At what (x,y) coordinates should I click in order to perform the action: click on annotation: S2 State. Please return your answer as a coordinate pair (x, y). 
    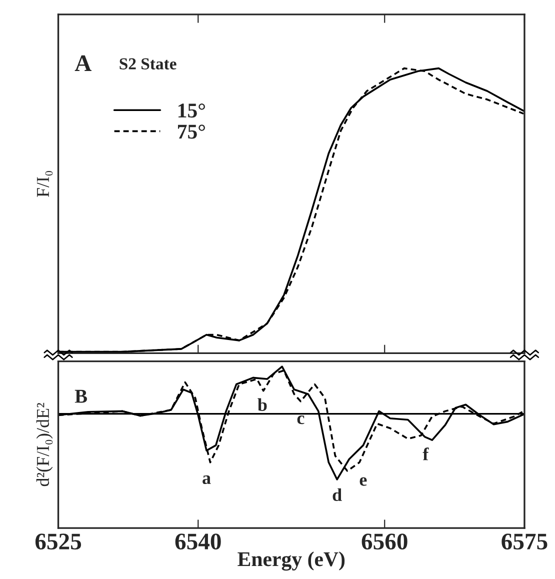
    Looking at the image, I should click on (148, 64).